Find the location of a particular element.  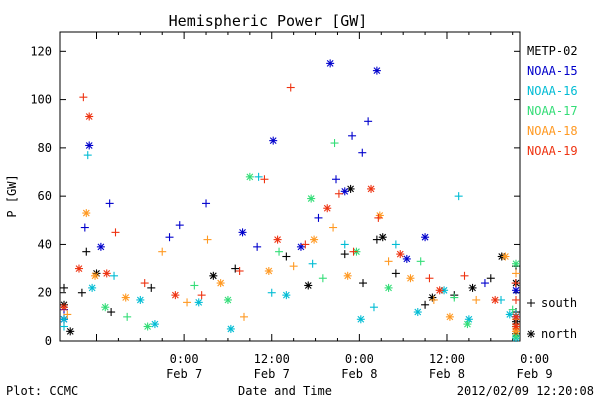

y-tick-label: 0 is located at coordinates (48, 341).